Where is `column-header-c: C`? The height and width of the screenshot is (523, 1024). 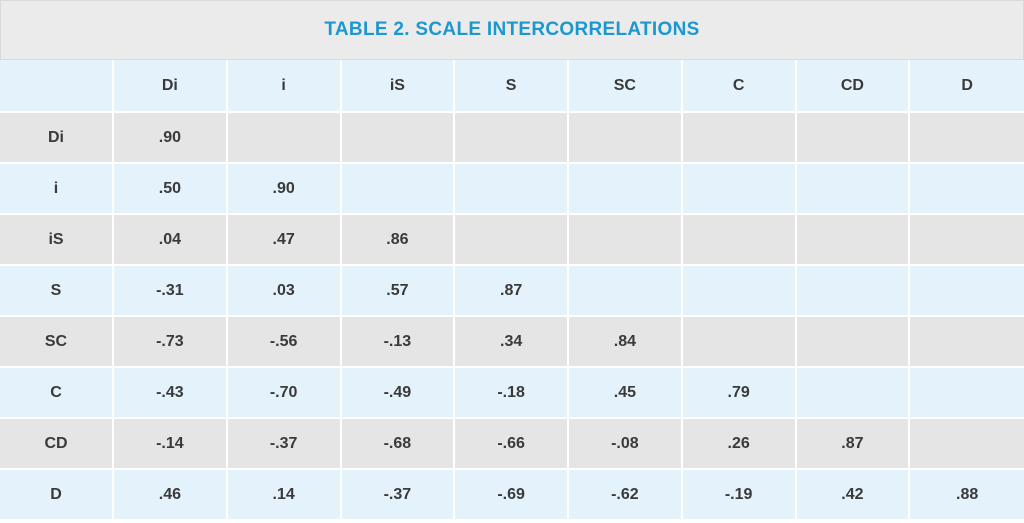 column-header-c: C is located at coordinates (739, 86).